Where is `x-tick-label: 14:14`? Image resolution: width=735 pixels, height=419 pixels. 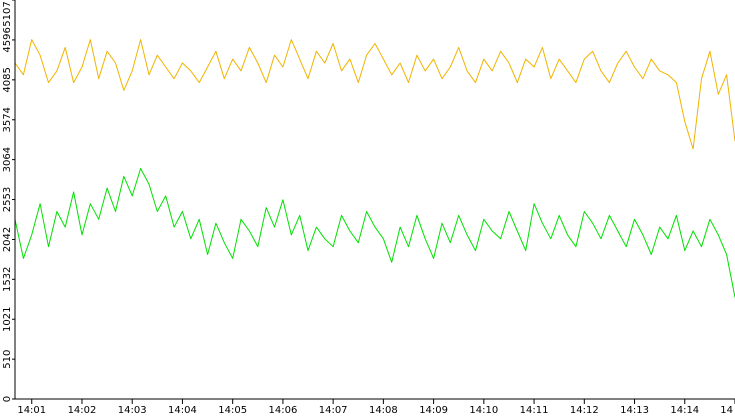 x-tick-label: 14:14 is located at coordinates (684, 410).